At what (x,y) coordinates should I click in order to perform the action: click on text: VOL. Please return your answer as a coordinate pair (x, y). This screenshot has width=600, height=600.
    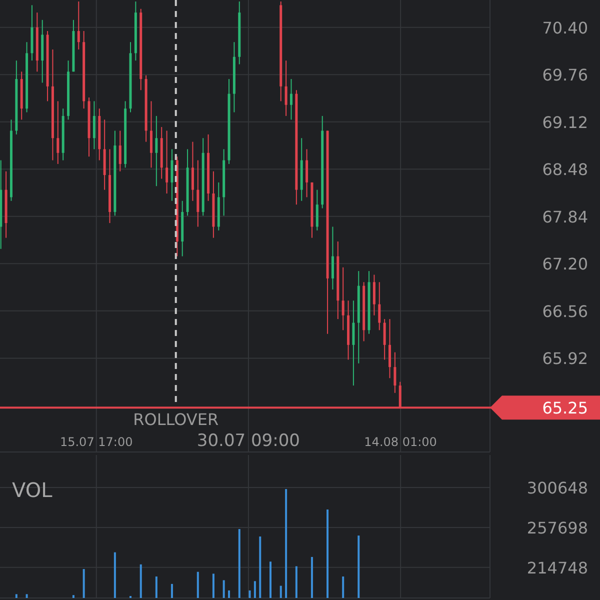
    Looking at the image, I should click on (33, 490).